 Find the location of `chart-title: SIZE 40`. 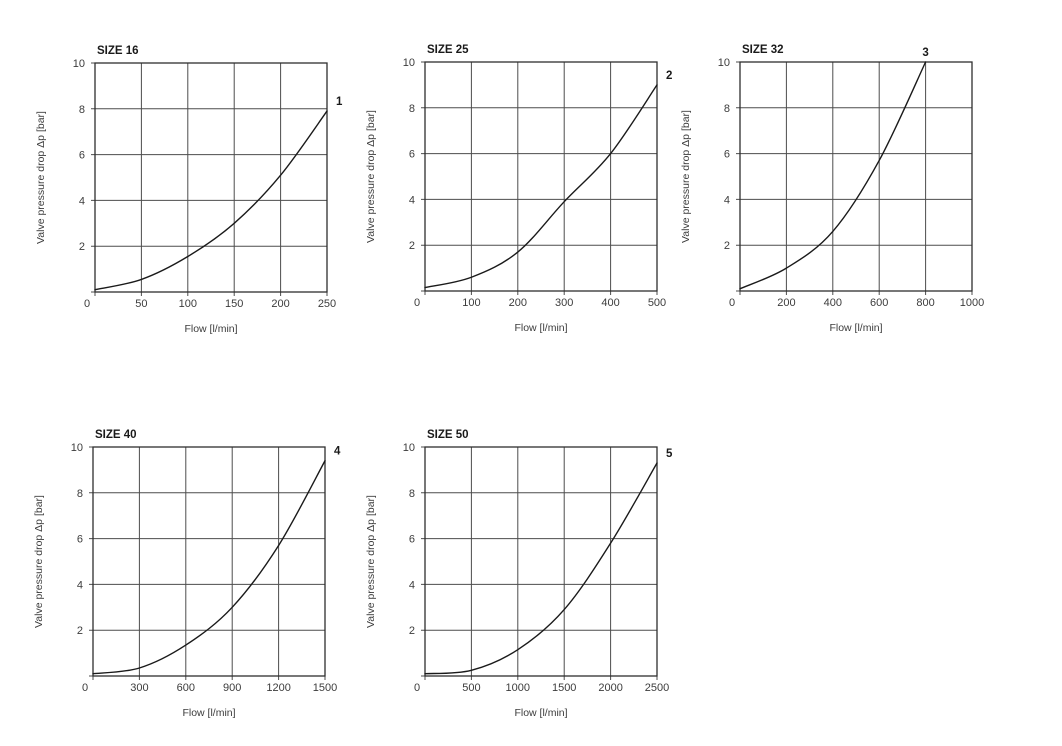

chart-title: SIZE 40 is located at coordinates (116, 435).